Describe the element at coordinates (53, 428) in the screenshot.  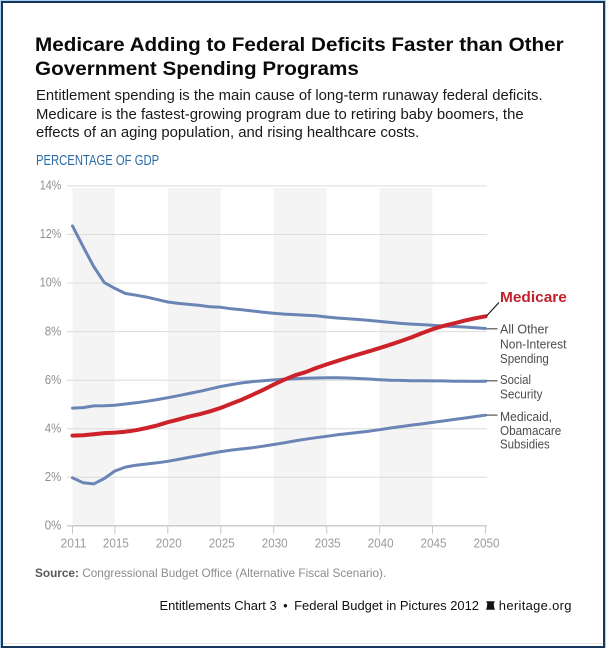
I see `svg-text: 4%` at that location.